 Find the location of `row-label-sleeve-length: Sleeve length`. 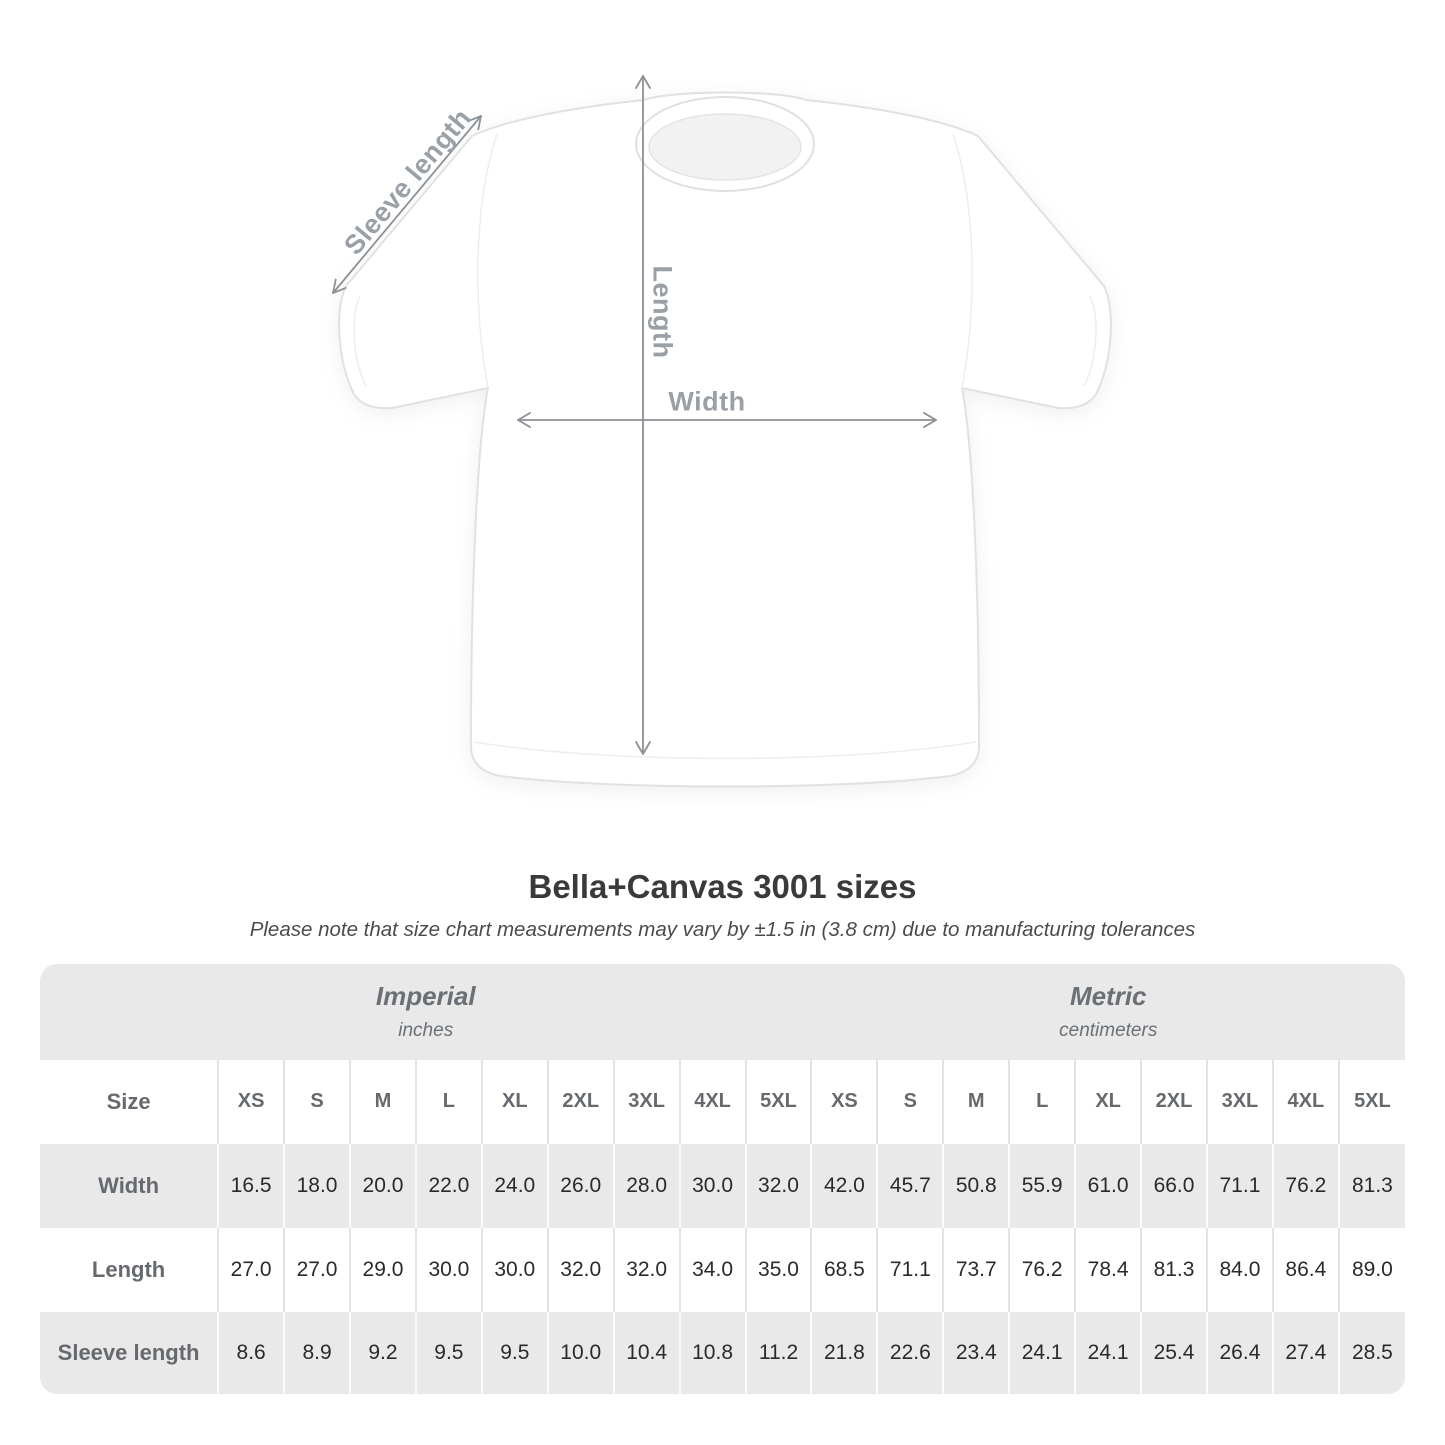

row-label-sleeve-length: Sleeve length is located at coordinates (129, 1352).